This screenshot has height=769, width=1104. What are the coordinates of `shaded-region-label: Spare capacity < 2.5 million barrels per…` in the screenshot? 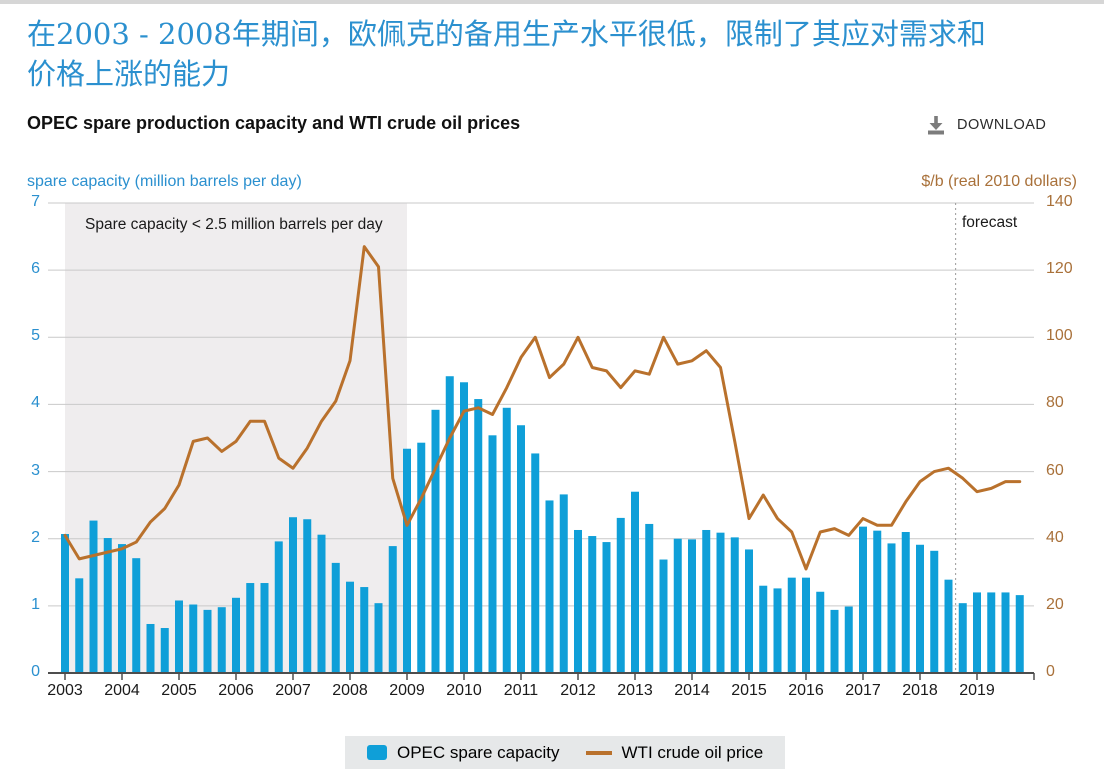 It's located at (234, 224).